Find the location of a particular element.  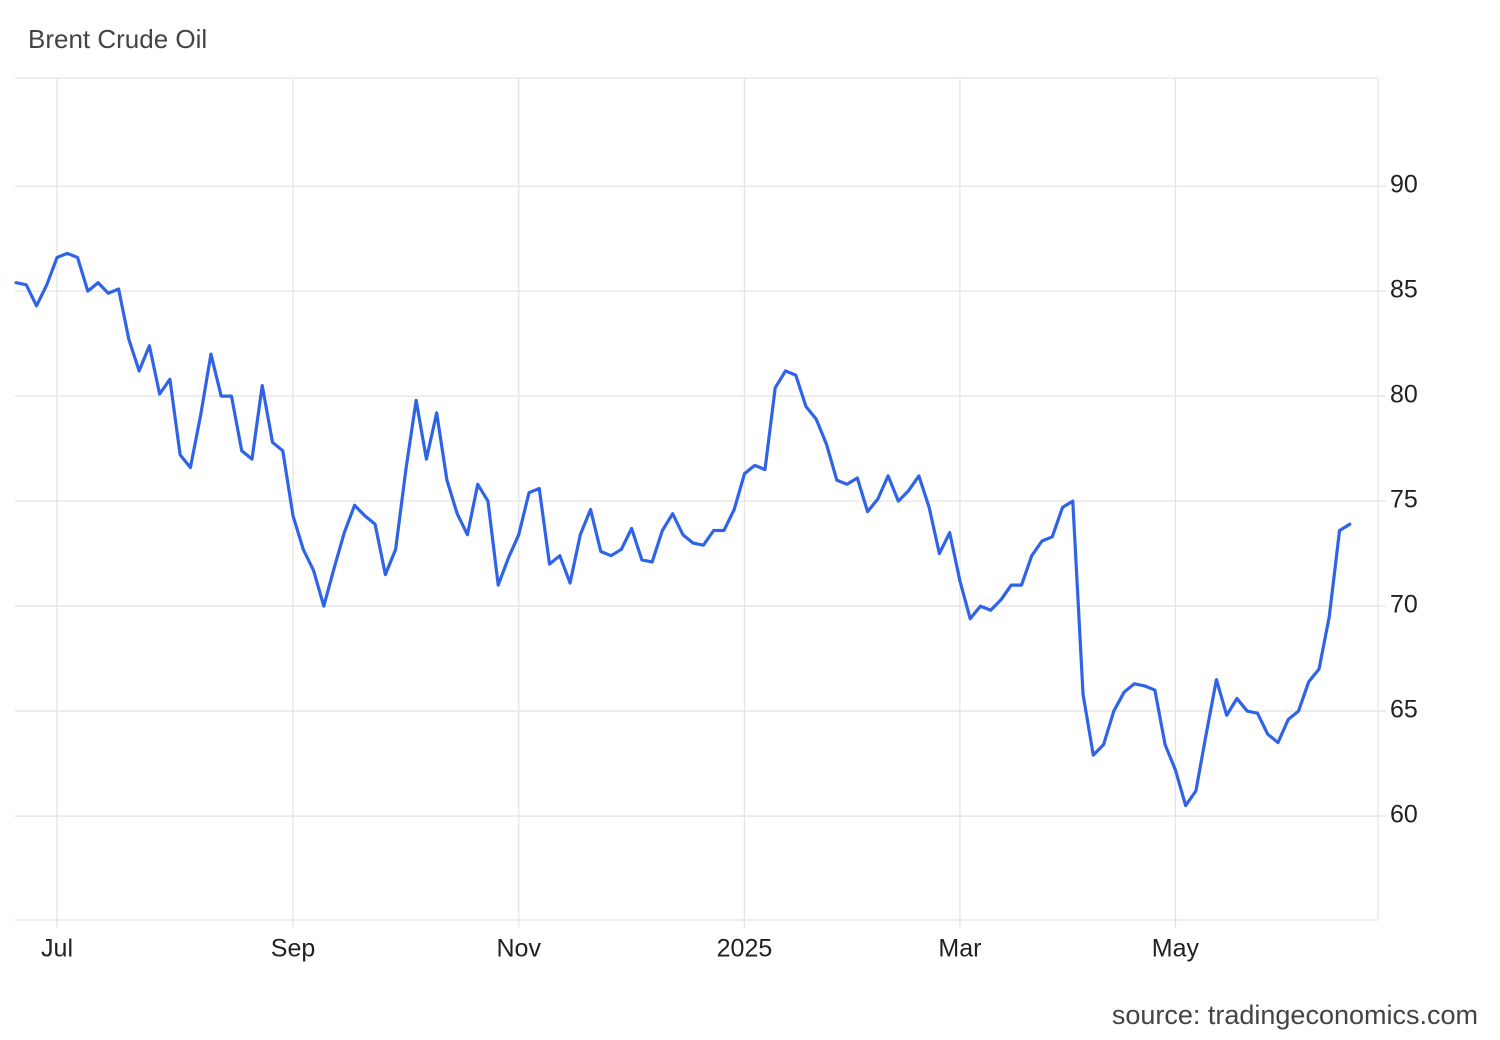

x-tick-label: May is located at coordinates (1176, 949).